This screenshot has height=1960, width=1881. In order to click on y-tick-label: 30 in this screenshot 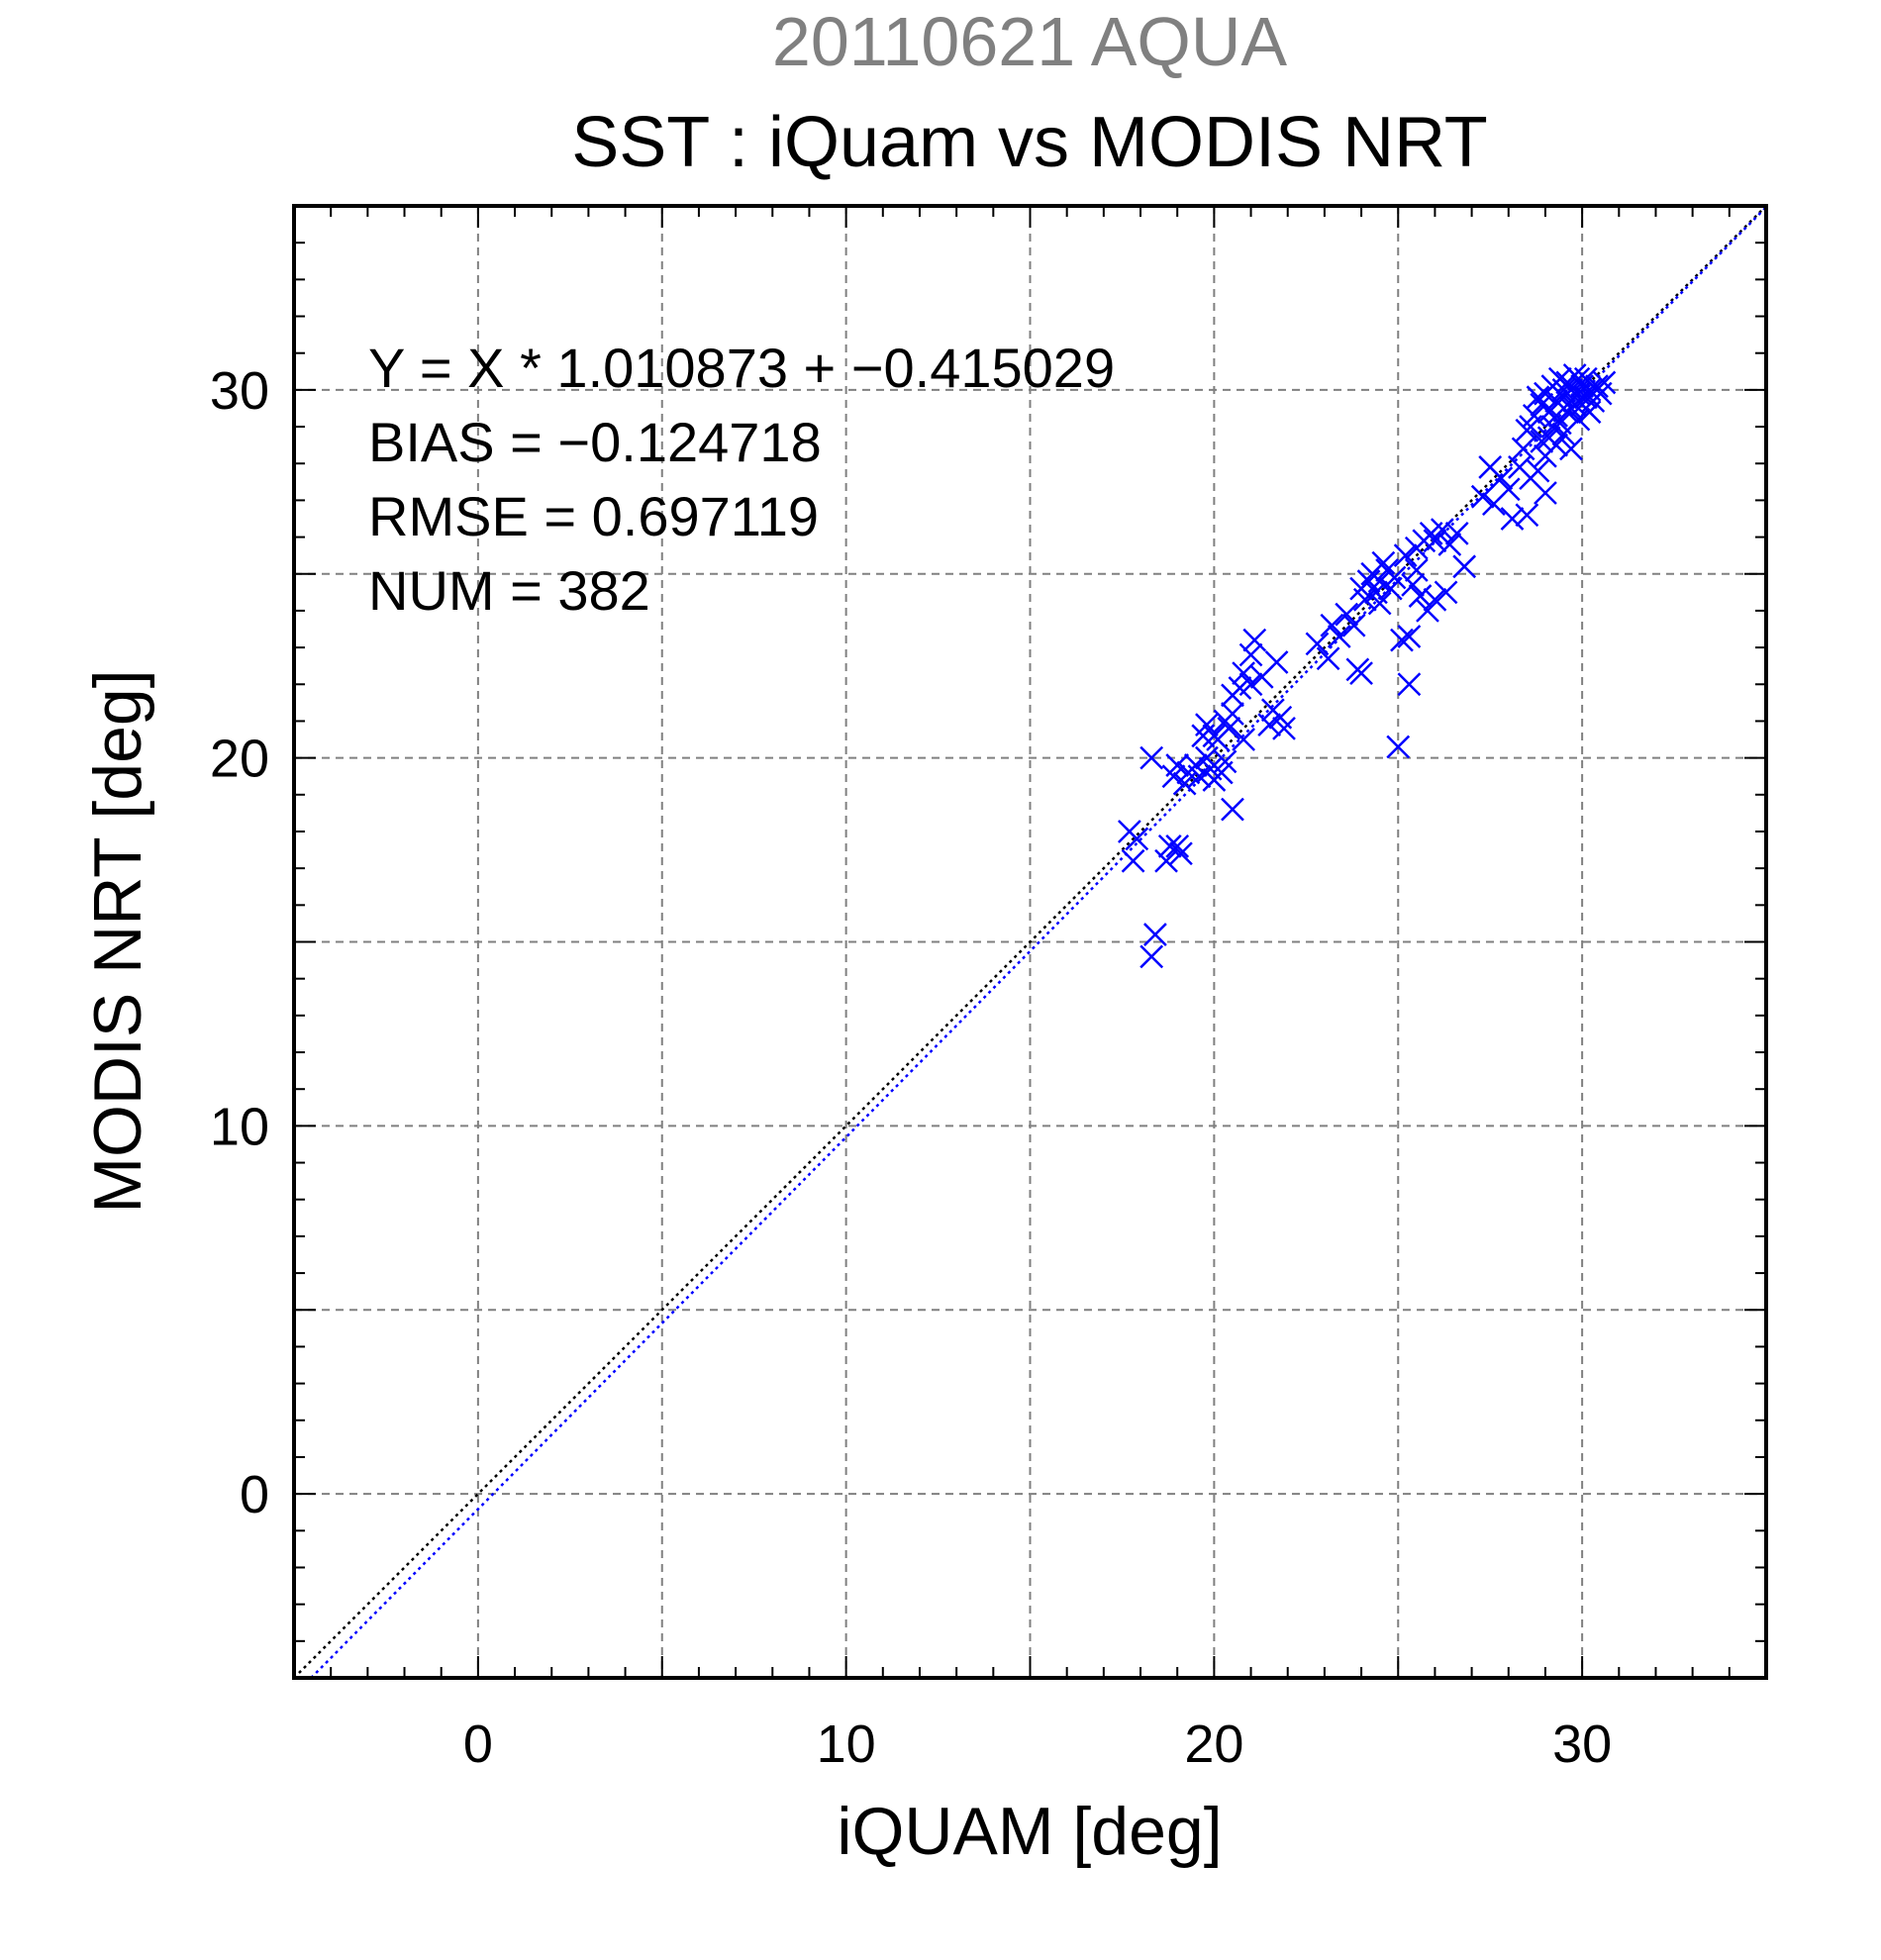, I will do `click(240, 391)`.